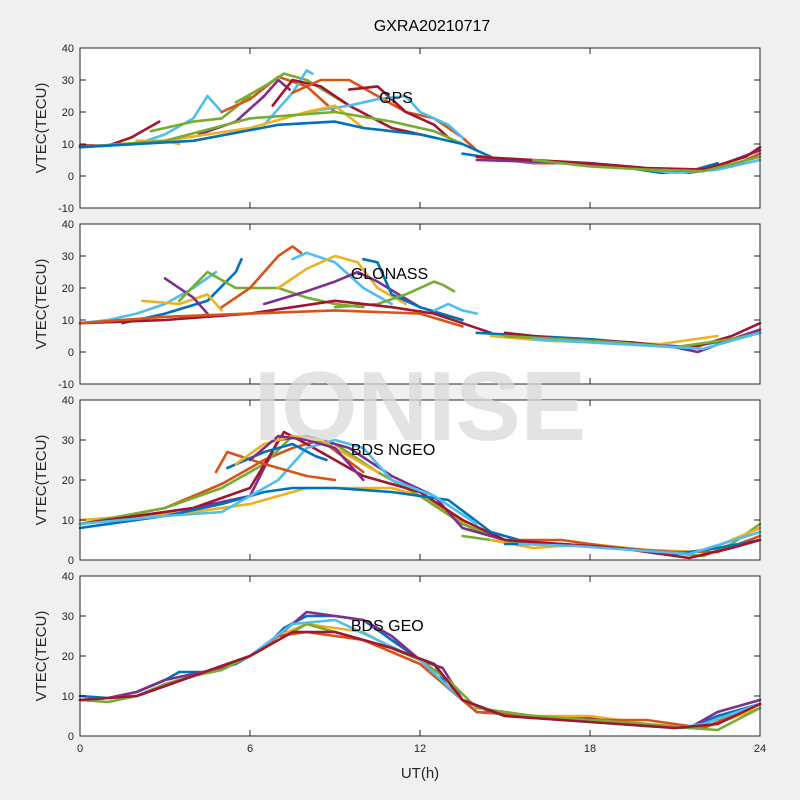 The image size is (800, 800). Describe the element at coordinates (250, 749) in the screenshot. I see `x-tick-label: 6` at that location.